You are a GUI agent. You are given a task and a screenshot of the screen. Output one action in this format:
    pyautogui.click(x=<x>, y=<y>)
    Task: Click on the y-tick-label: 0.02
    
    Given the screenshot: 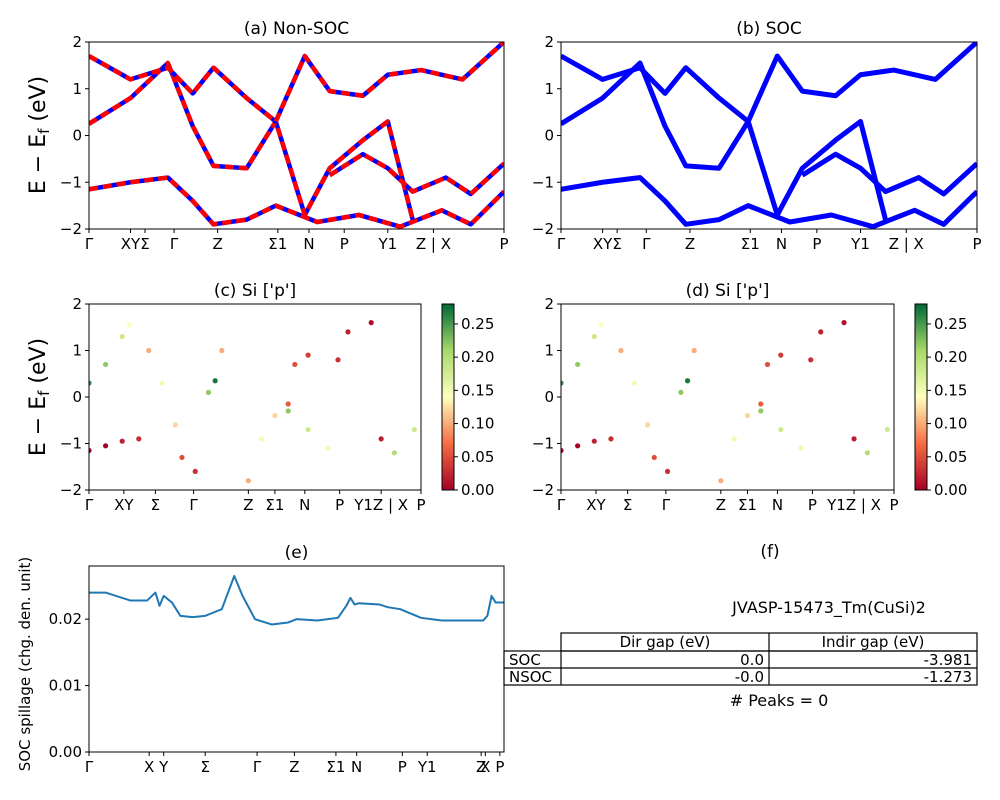 What is the action you would take?
    pyautogui.click(x=65, y=619)
    